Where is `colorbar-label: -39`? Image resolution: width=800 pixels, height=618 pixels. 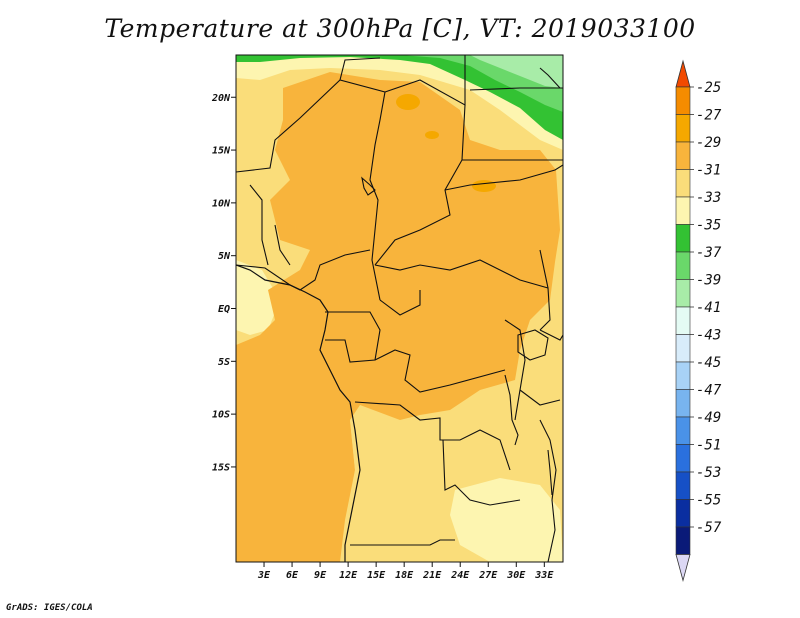
colorbar-label: -39 is located at coordinates (708, 281).